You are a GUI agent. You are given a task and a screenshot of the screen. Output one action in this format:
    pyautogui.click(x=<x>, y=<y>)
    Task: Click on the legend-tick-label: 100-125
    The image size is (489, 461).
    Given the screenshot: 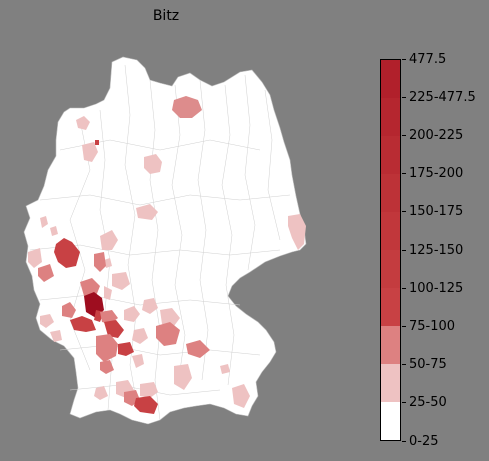 What is the action you would take?
    pyautogui.click(x=436, y=288)
    